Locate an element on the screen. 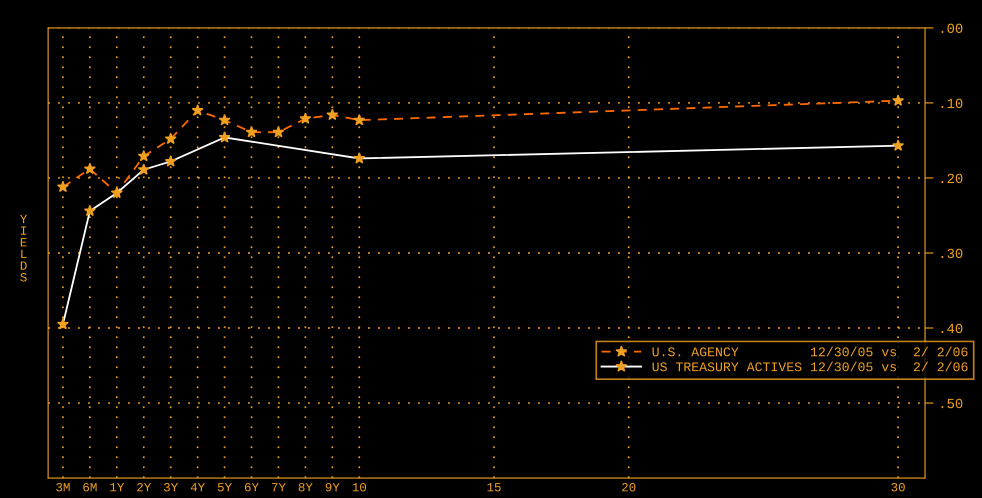 Image resolution: width=982 pixels, height=498 pixels. x-tick-label: 5Y is located at coordinates (225, 487).